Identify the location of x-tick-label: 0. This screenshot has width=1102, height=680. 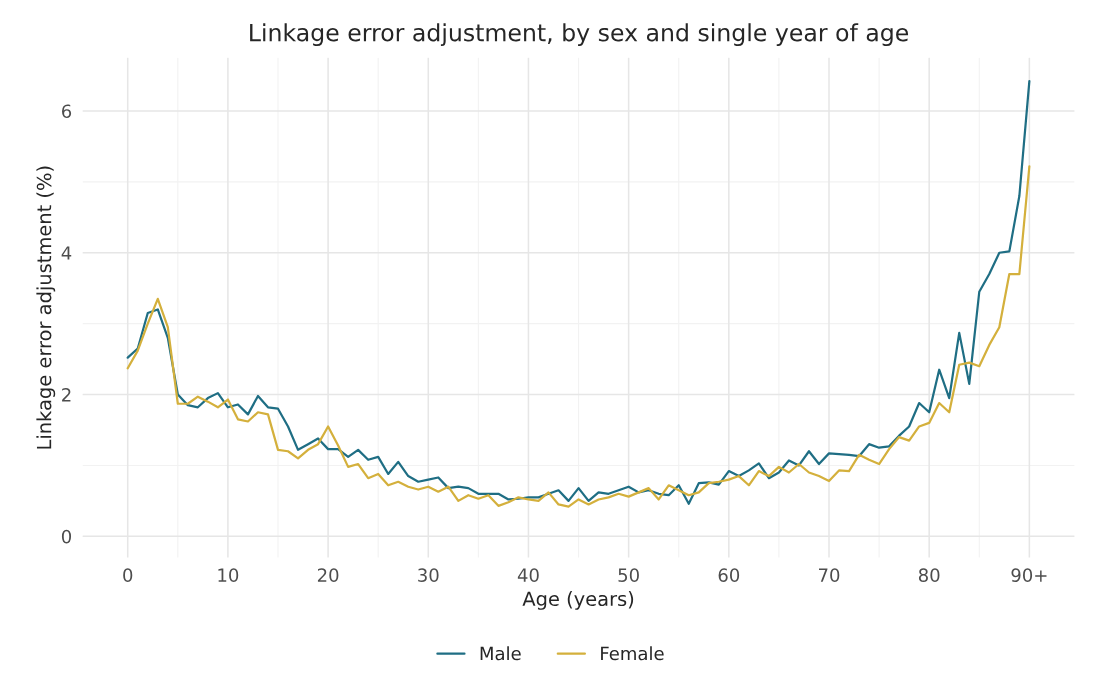
(128, 575).